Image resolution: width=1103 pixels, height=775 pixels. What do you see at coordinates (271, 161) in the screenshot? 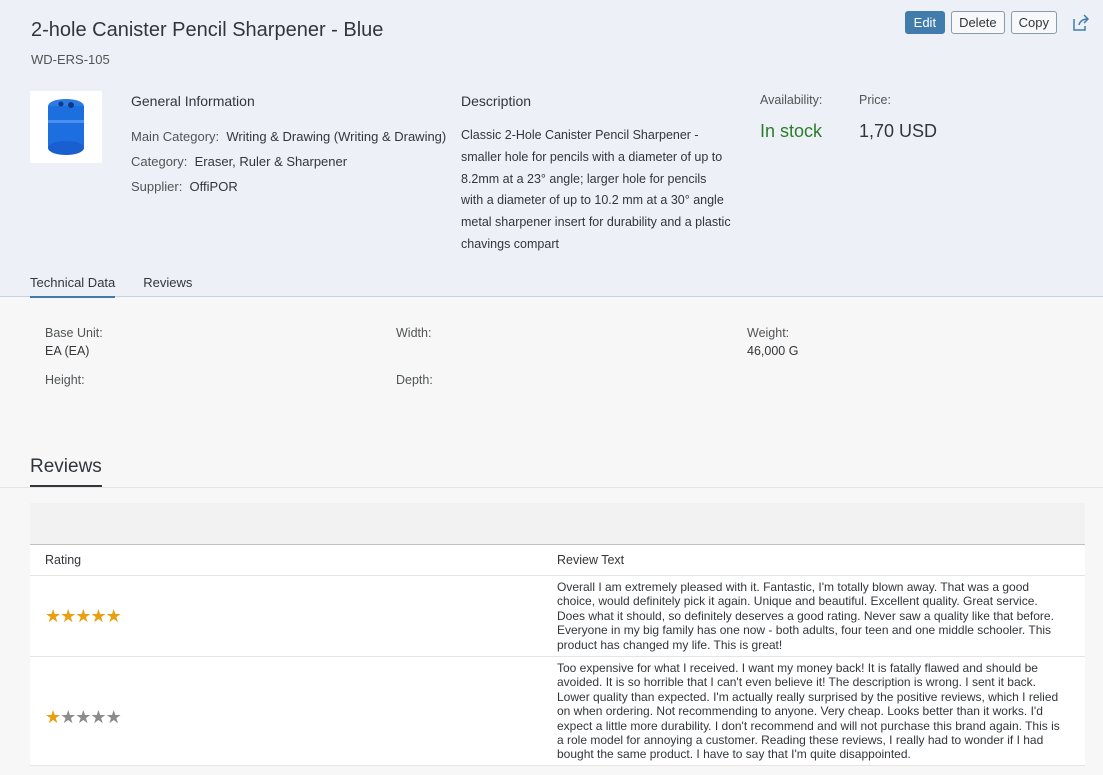
I see `category-value: Eraser, Ruler & Sharpener` at bounding box center [271, 161].